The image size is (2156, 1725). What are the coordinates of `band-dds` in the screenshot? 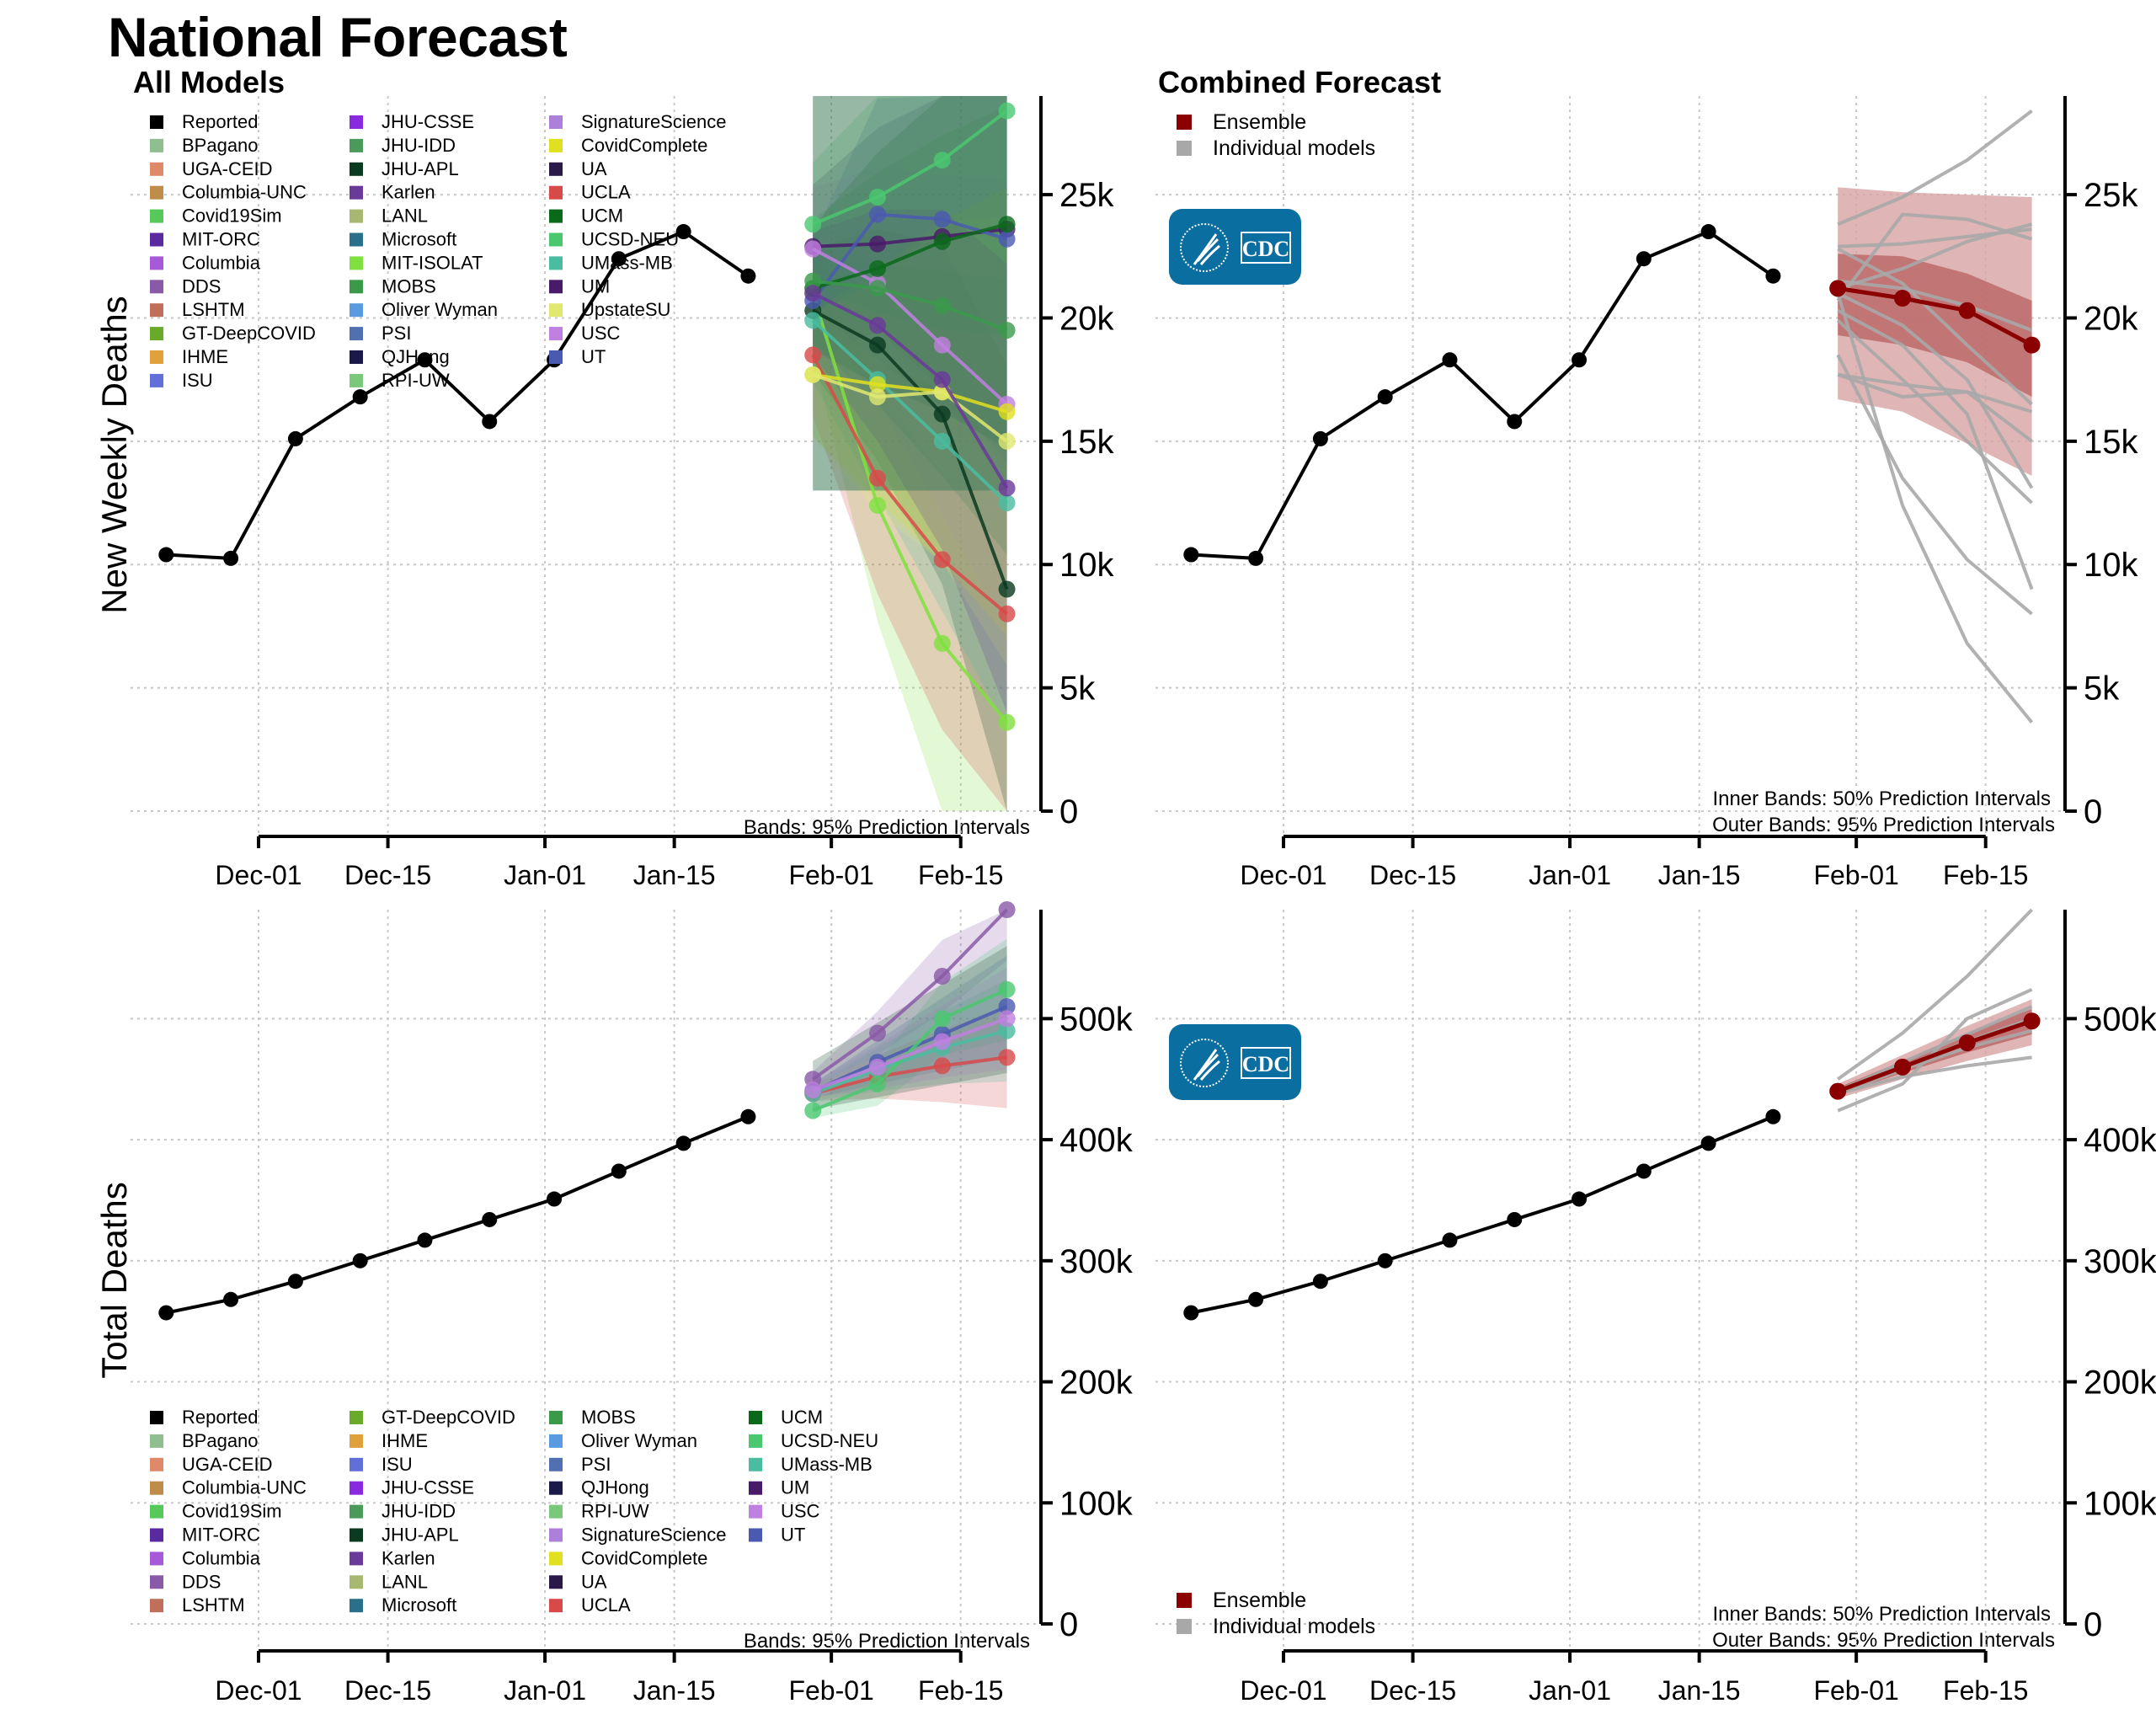 It's located at (910, 998).